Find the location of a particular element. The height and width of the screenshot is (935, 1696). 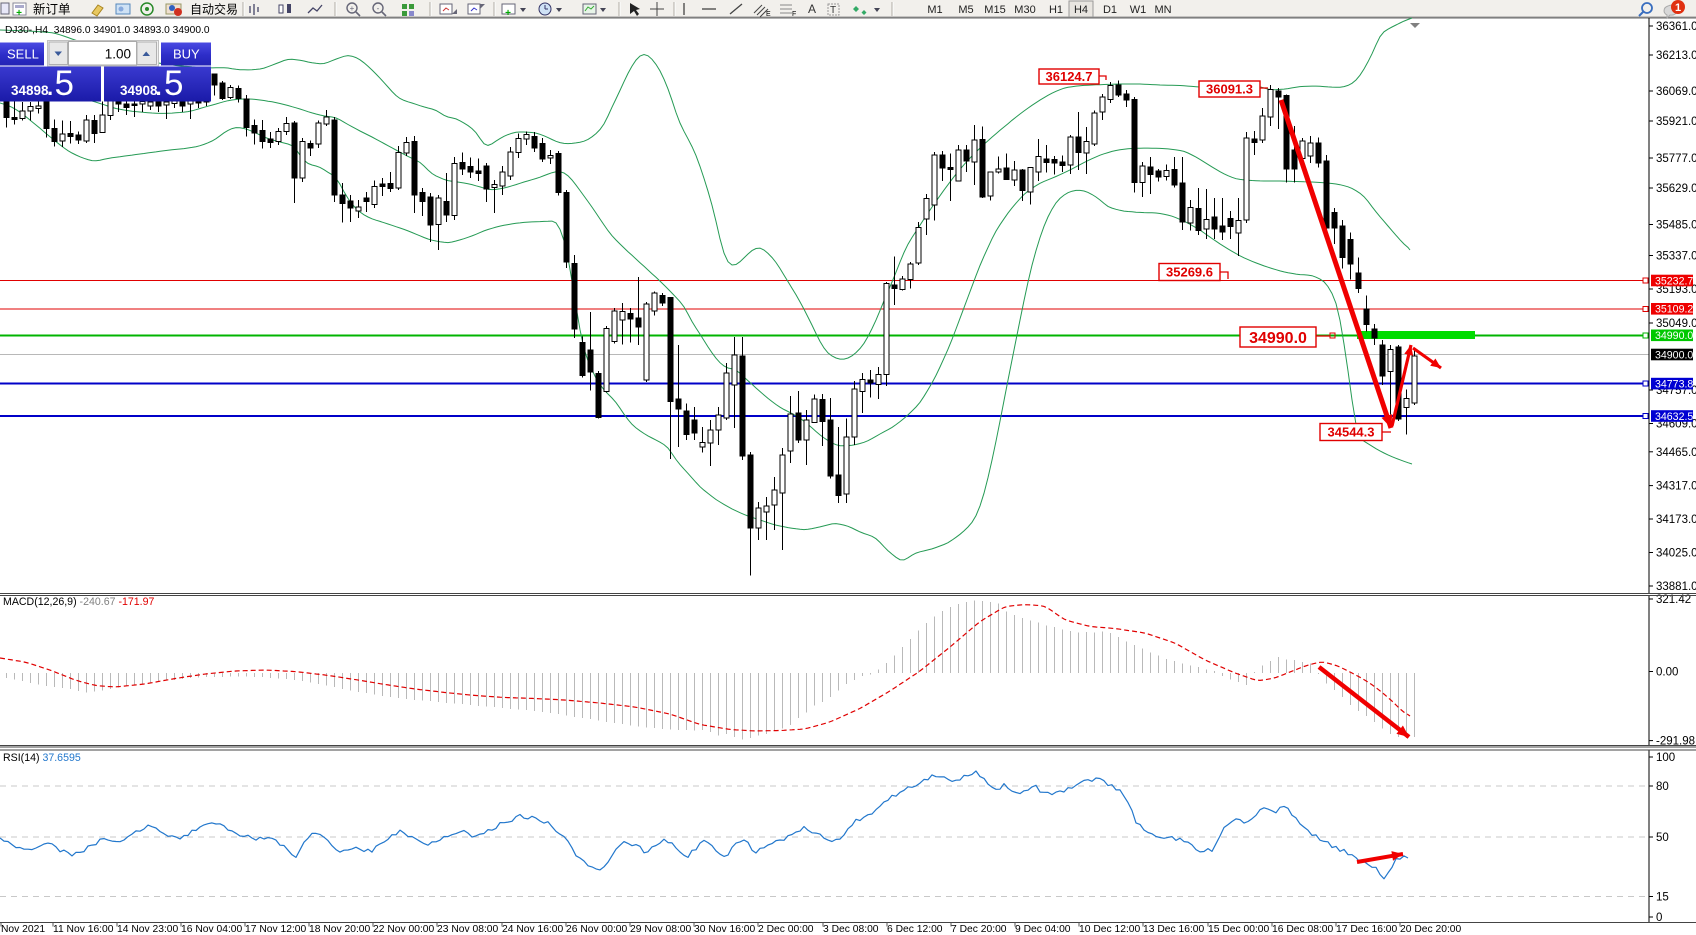

svg-text: 34173.0 is located at coordinates (1676, 520).